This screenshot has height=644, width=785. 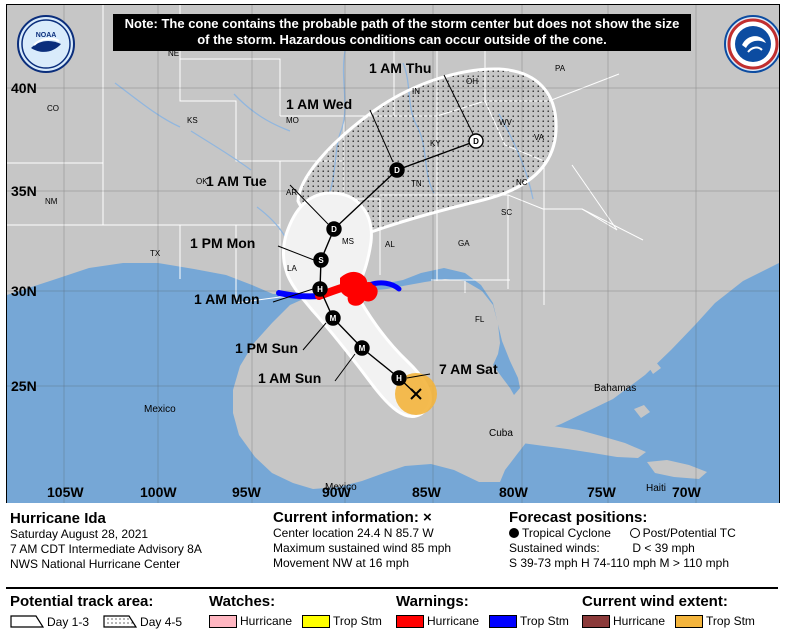 What do you see at coordinates (158, 492) in the screenshot?
I see `lon-label-100w: 100W` at bounding box center [158, 492].